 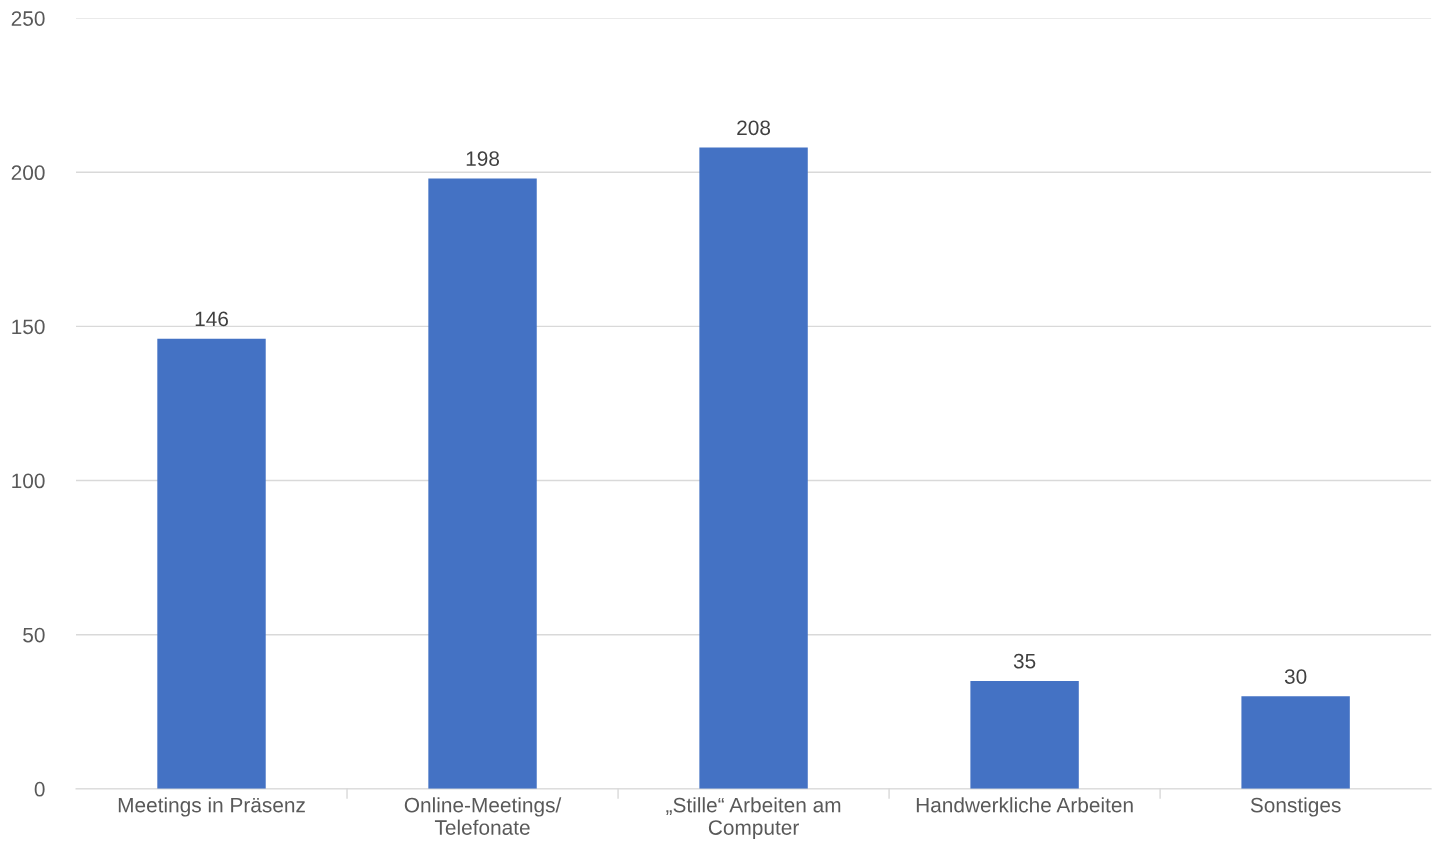 I want to click on x-tick-label: Sonstiges, so click(x=1295, y=807).